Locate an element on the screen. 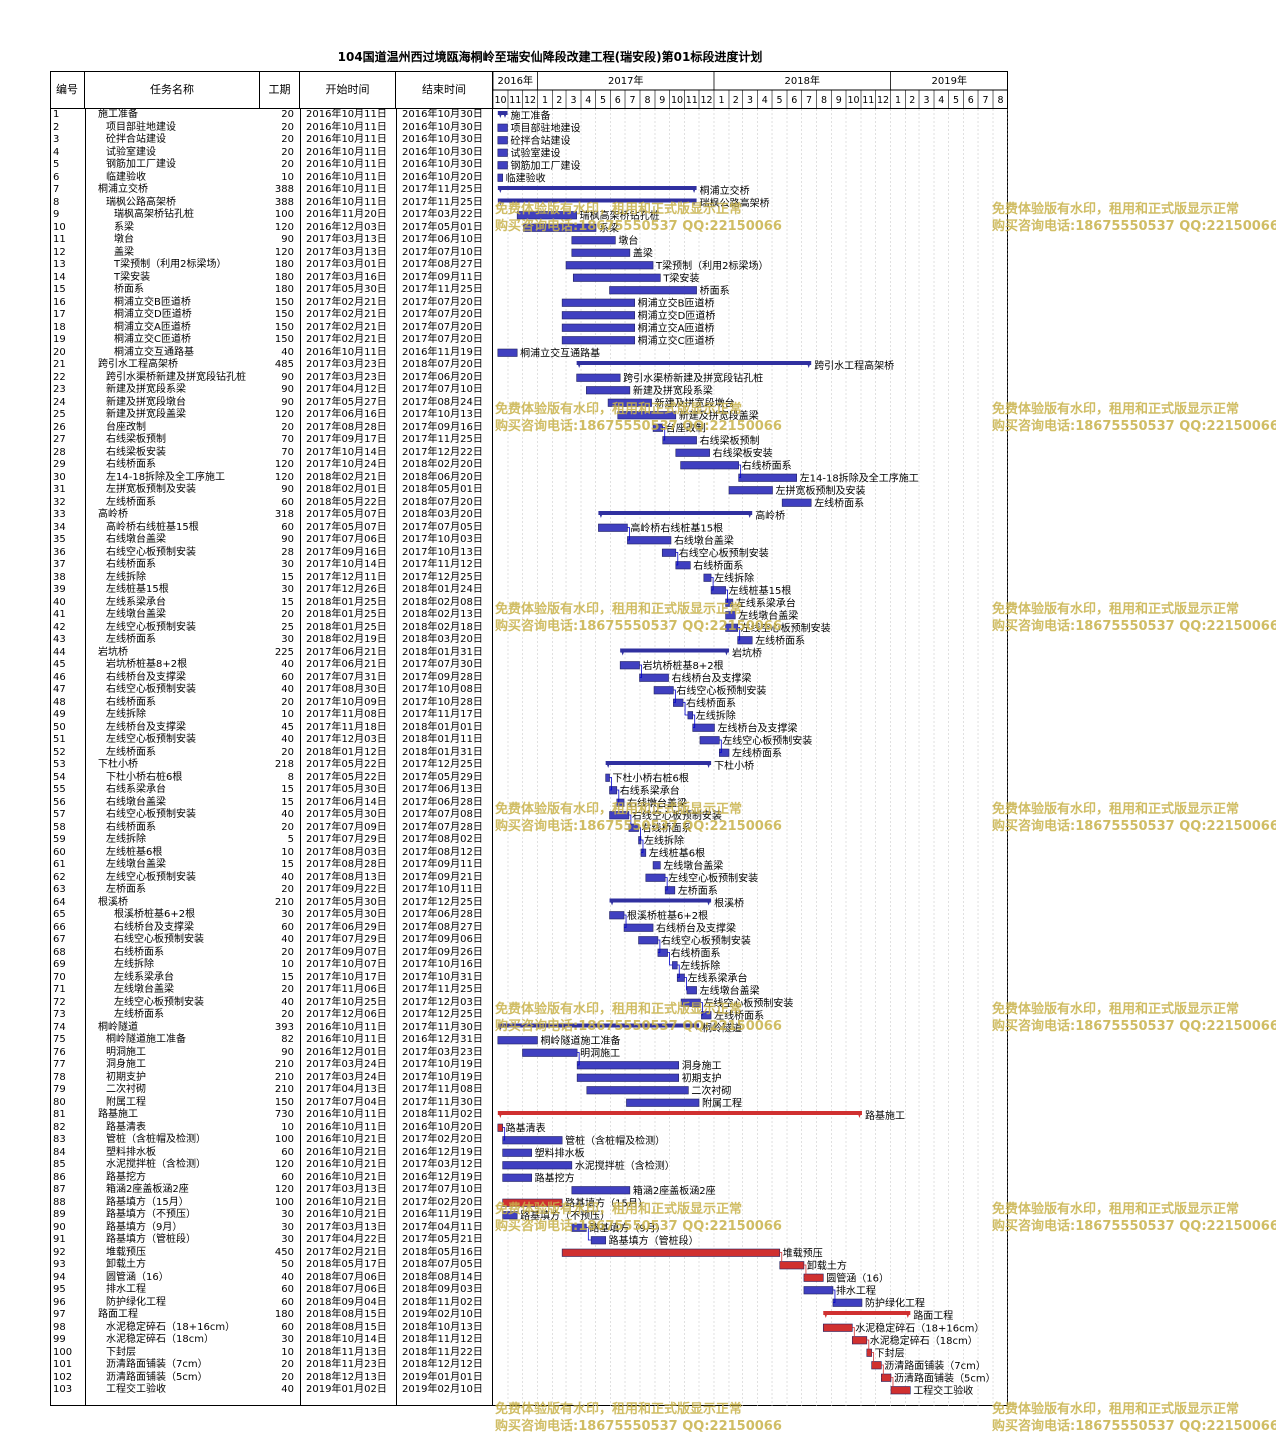 The image size is (1276, 1454). task-row: 38 左线拆除 15 2017年12月11日 2017年12月25日 is located at coordinates (271, 578).